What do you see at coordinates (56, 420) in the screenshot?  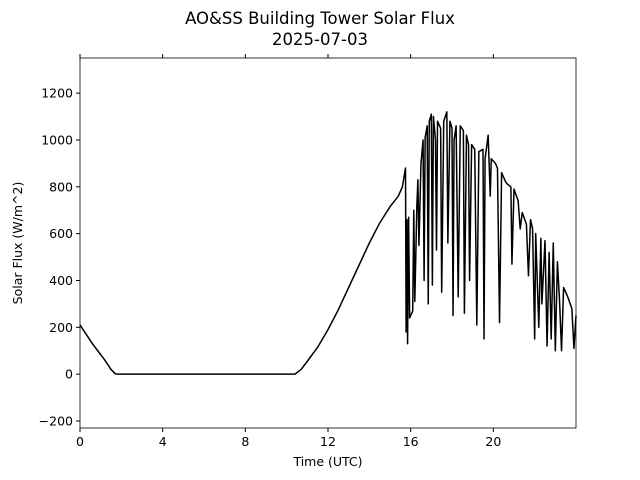 I see `y-tick-label: −200` at bounding box center [56, 420].